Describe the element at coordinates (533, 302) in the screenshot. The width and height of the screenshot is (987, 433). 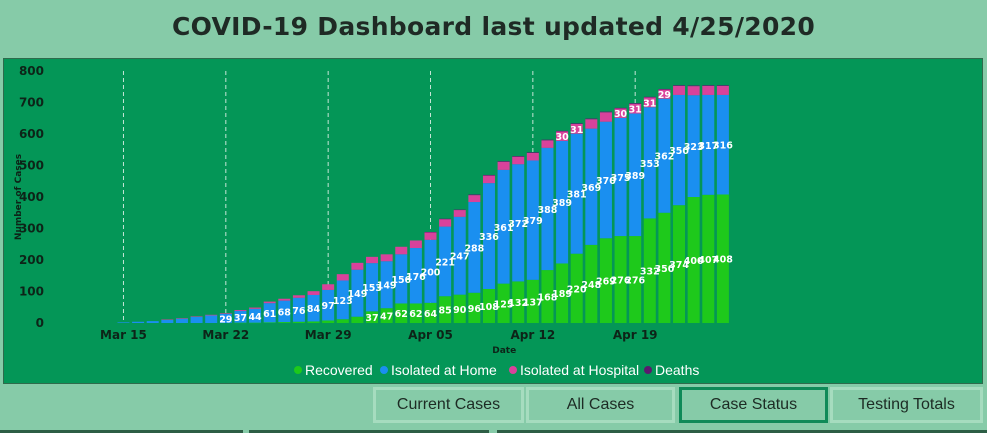
I see `data-label-recovered: 137` at that location.